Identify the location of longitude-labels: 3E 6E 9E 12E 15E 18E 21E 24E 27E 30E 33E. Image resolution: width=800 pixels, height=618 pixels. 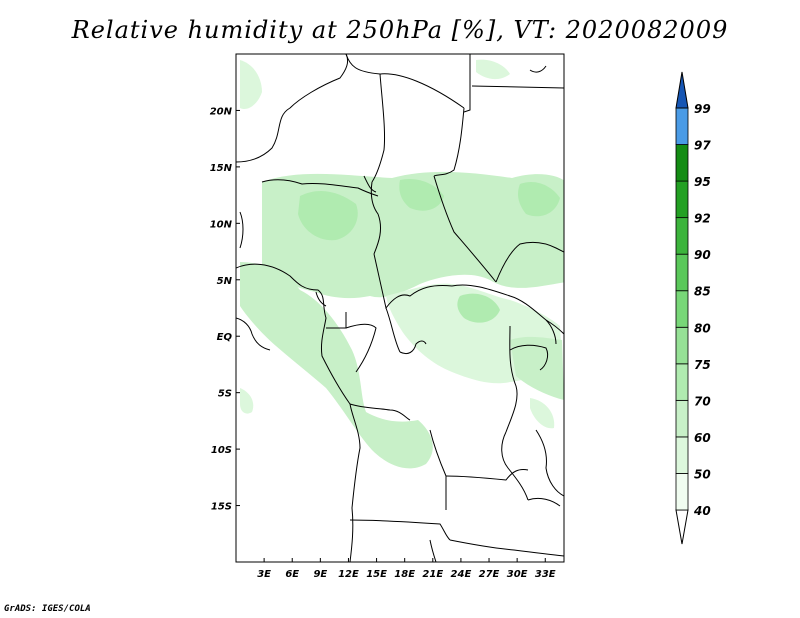
(406, 569).